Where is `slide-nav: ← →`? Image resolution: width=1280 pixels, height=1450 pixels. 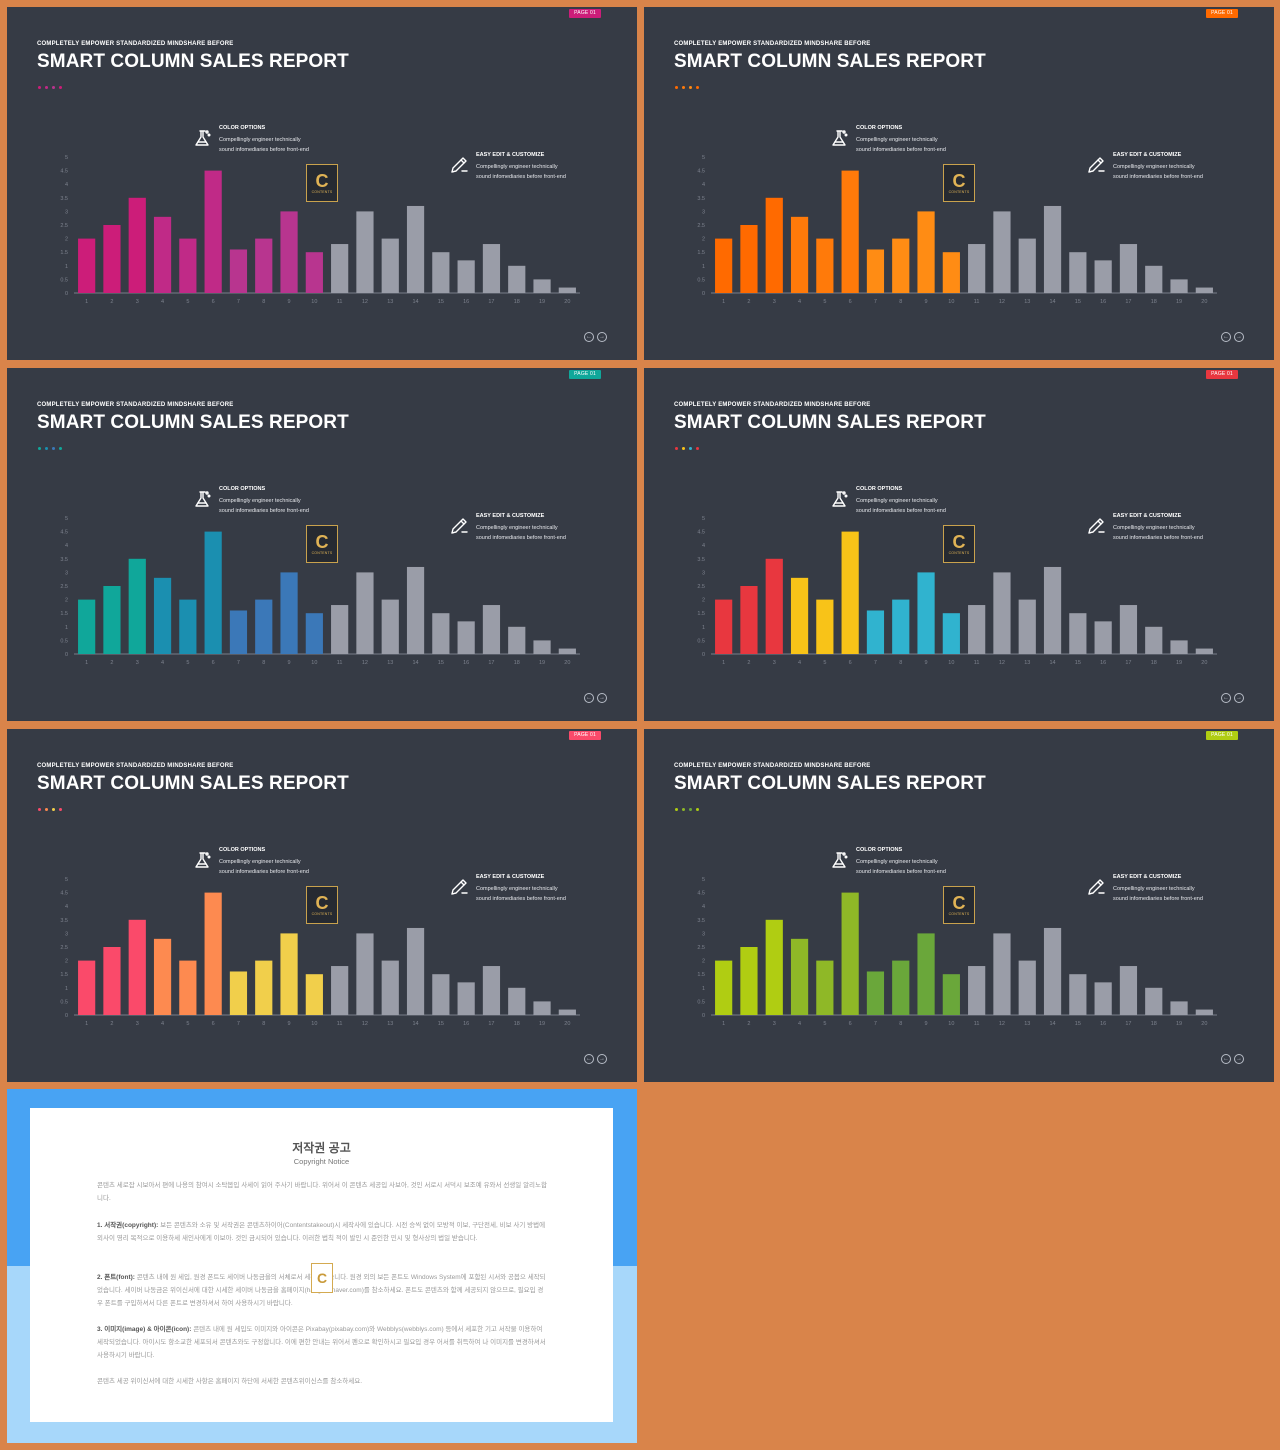 slide-nav: ← → is located at coordinates (595, 1059).